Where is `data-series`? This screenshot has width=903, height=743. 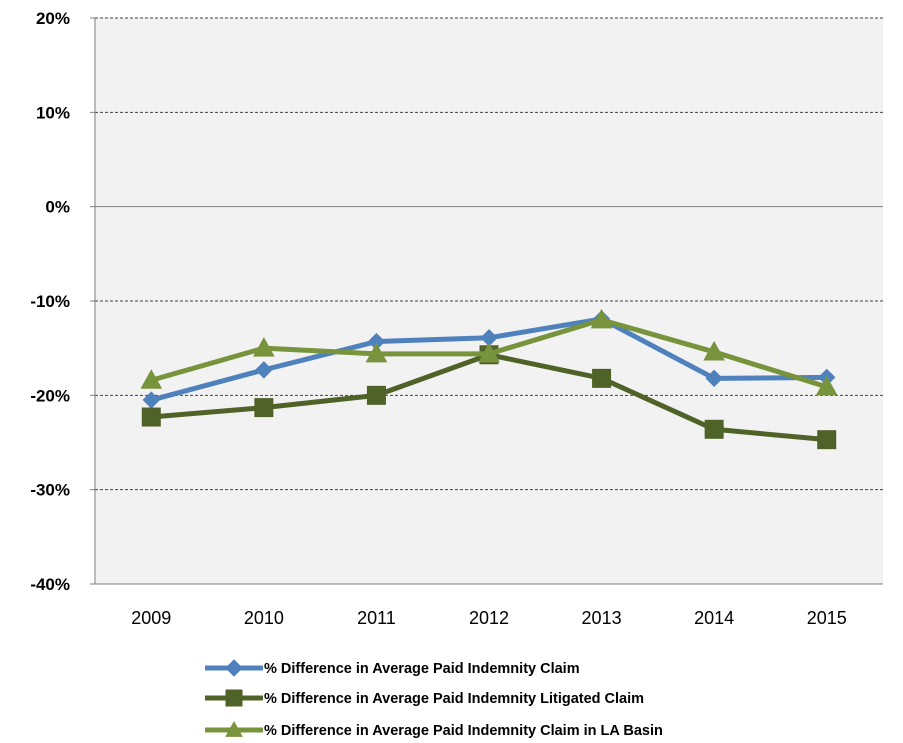
data-series is located at coordinates (489, 379).